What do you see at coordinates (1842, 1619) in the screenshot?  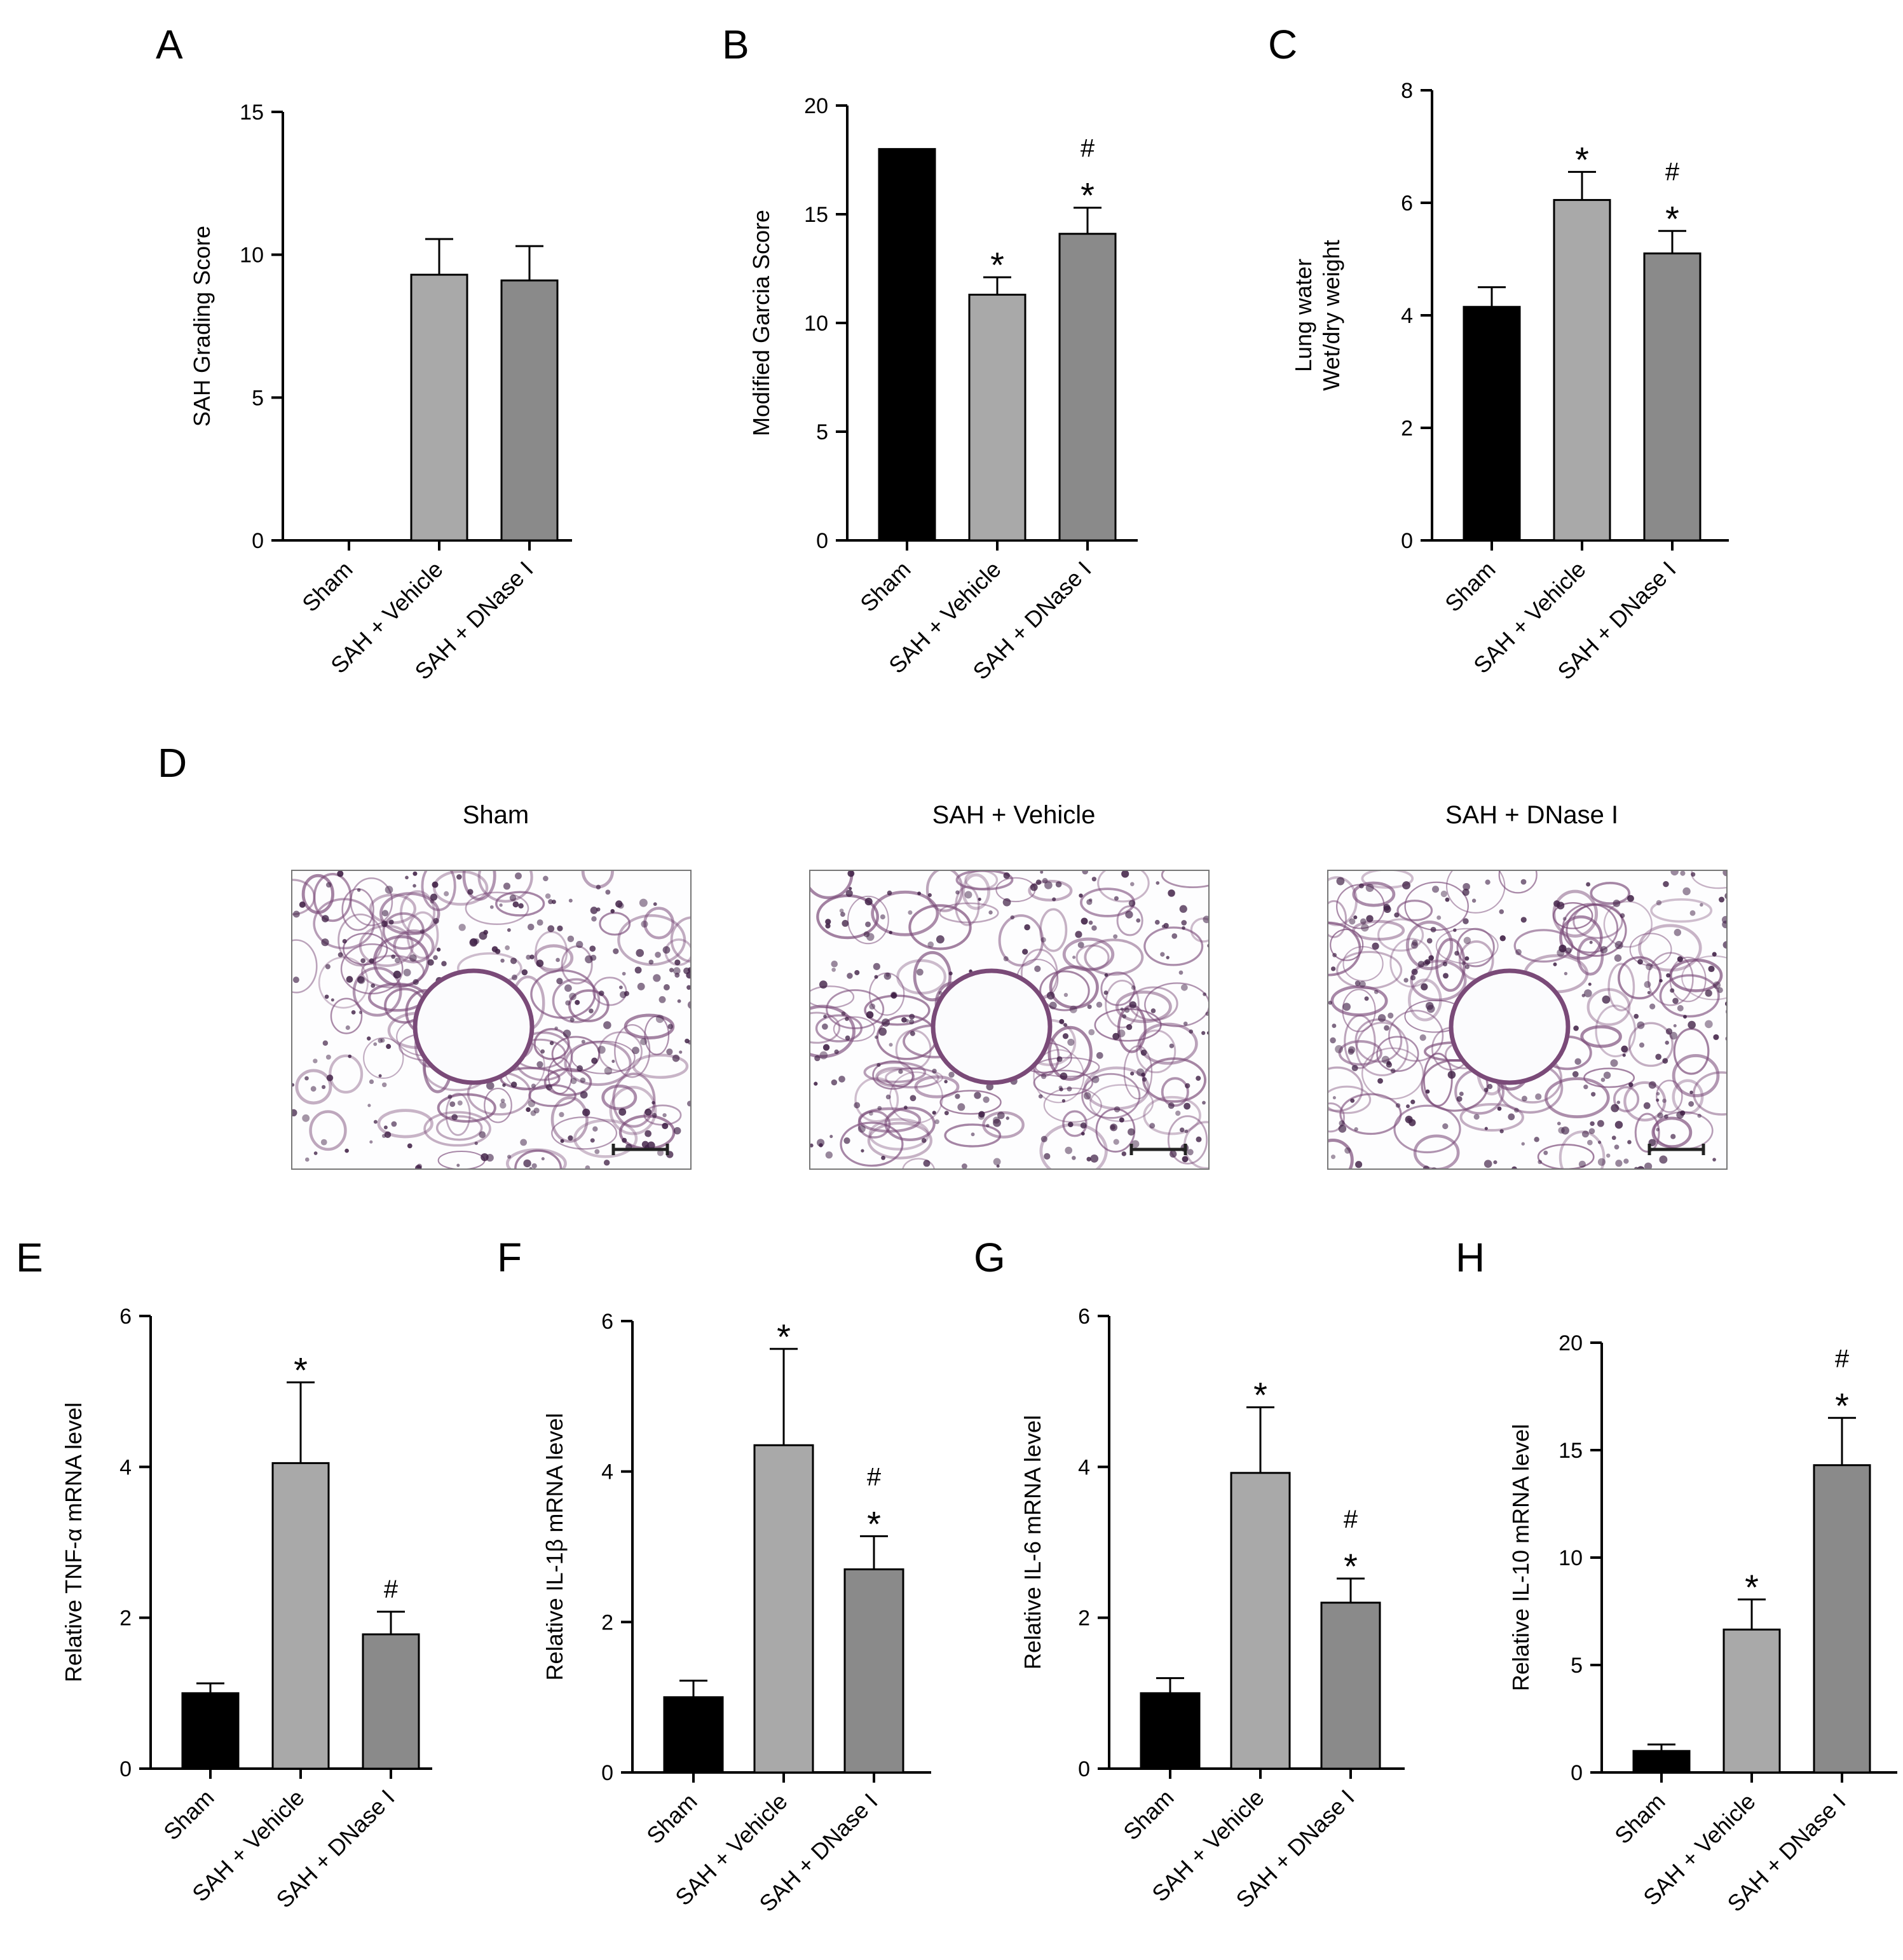 I see `bar-dnase` at bounding box center [1842, 1619].